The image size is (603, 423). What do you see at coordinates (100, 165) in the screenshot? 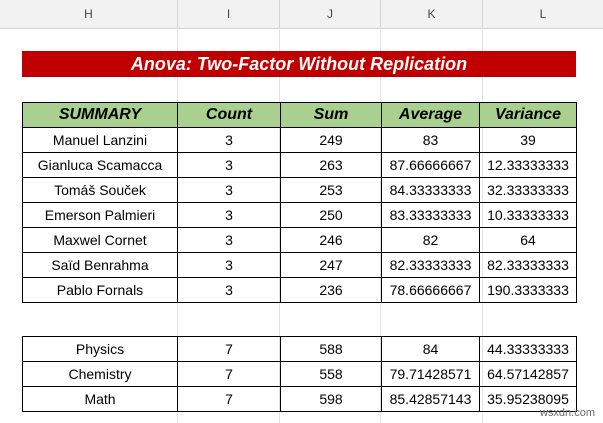
I see `cell-name: Gianluca Scamacca` at bounding box center [100, 165].